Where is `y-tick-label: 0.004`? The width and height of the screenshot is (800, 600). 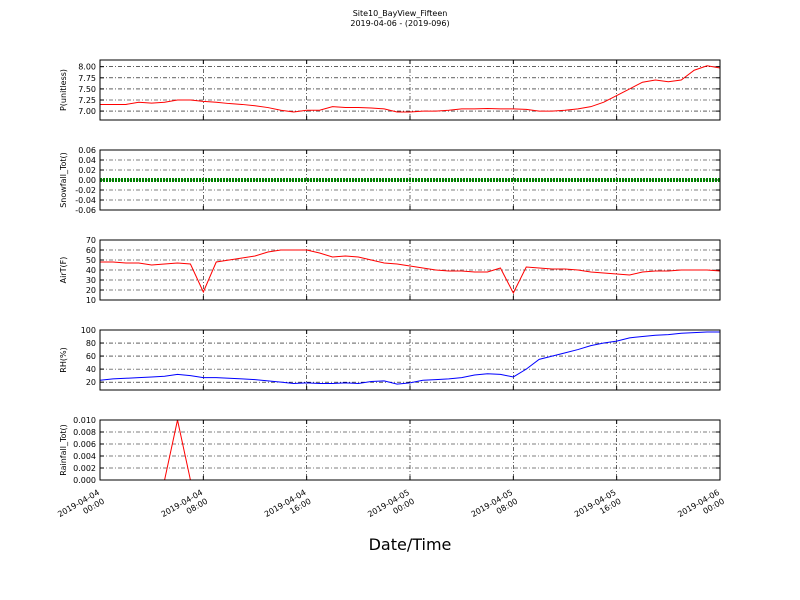 y-tick-label: 0.004 is located at coordinates (84, 456).